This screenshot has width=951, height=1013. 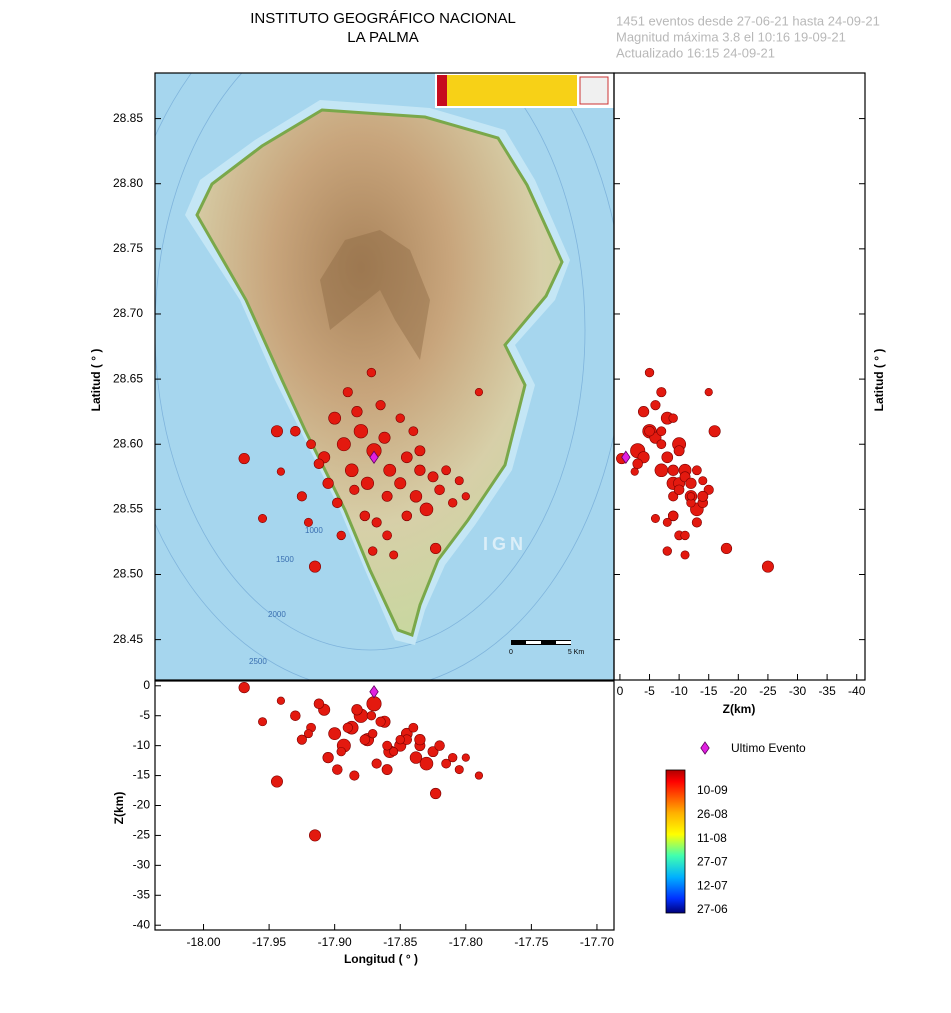 What do you see at coordinates (712, 909) in the screenshot?
I see `colorbar-label: 27-06` at bounding box center [712, 909].